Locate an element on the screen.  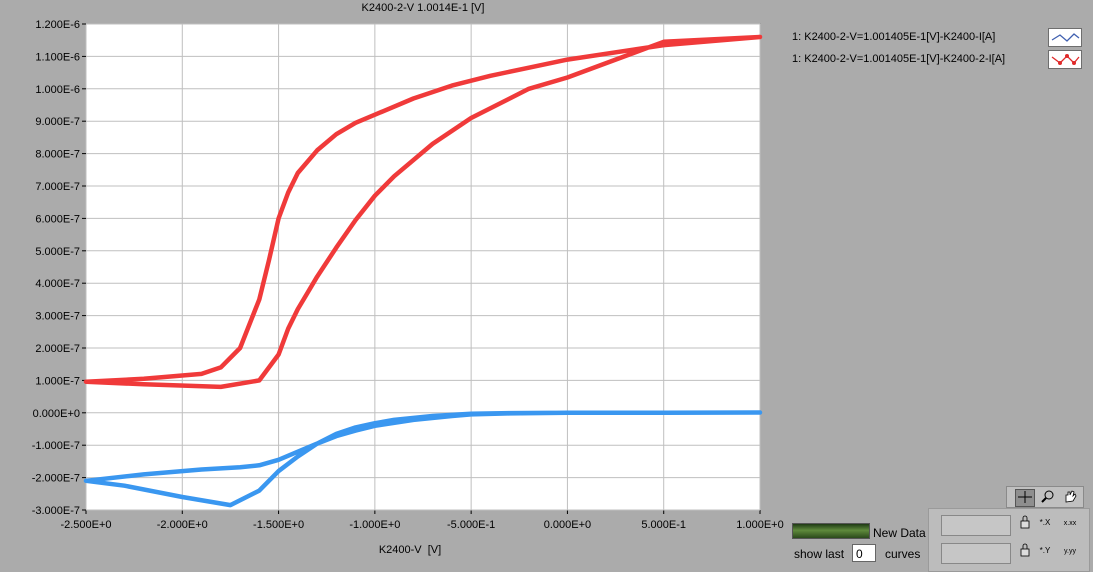
svg-text: y.yy is located at coordinates (1070, 551).